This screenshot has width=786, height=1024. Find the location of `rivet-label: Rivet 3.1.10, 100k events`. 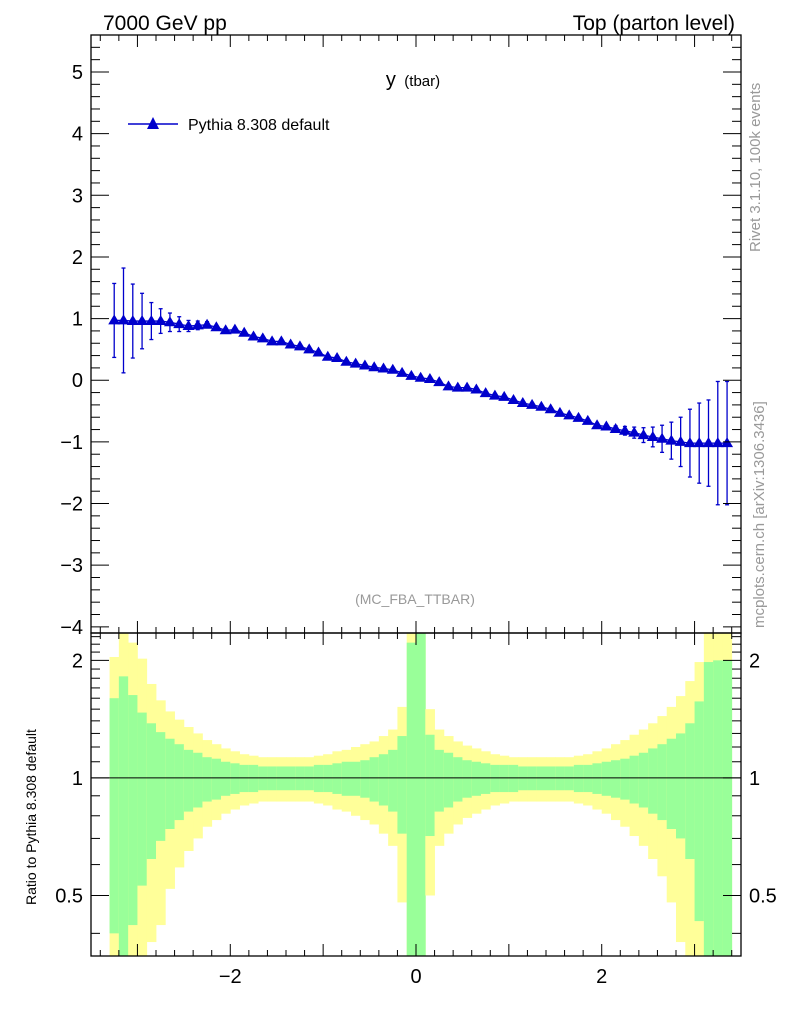

rivet-label: Rivet 3.1.10, 100k events is located at coordinates (755, 167).